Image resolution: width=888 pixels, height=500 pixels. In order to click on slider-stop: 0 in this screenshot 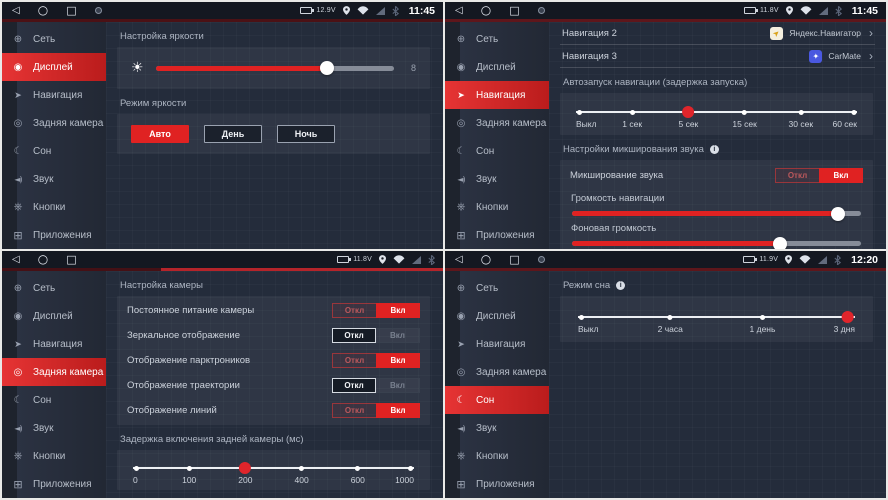, I will do `click(136, 471)`.